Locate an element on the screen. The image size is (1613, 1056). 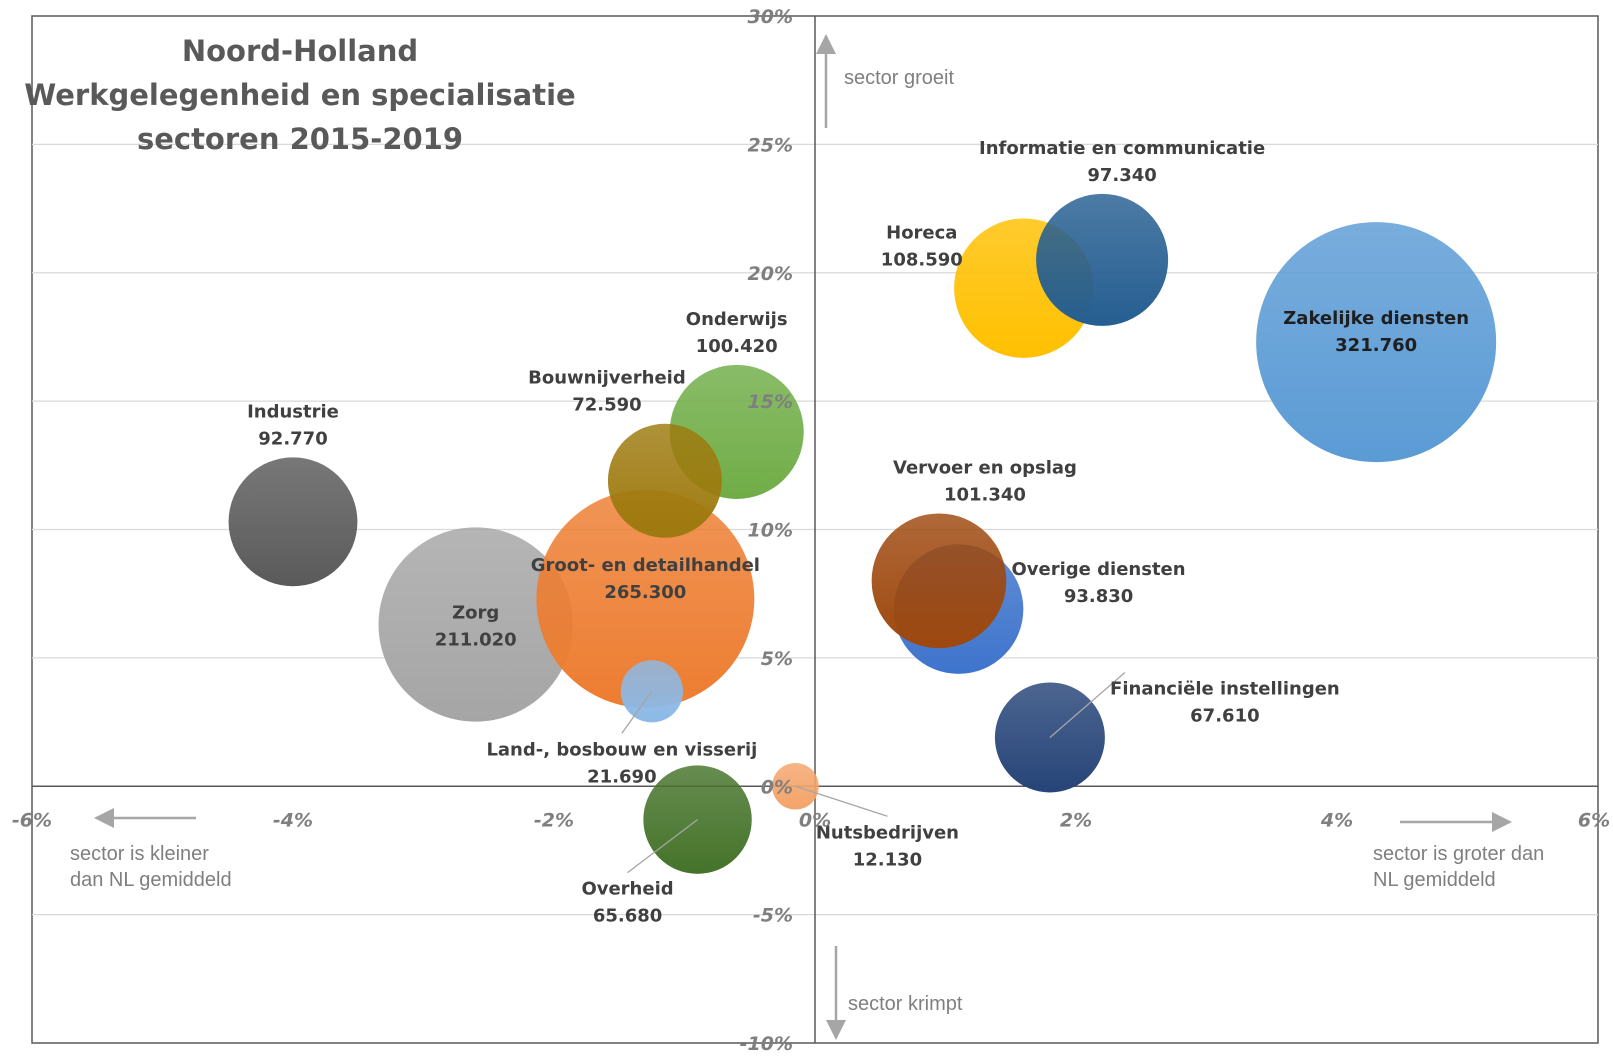
title-line-2: Werkgelegenheid en specialisatie is located at coordinates (299, 95).